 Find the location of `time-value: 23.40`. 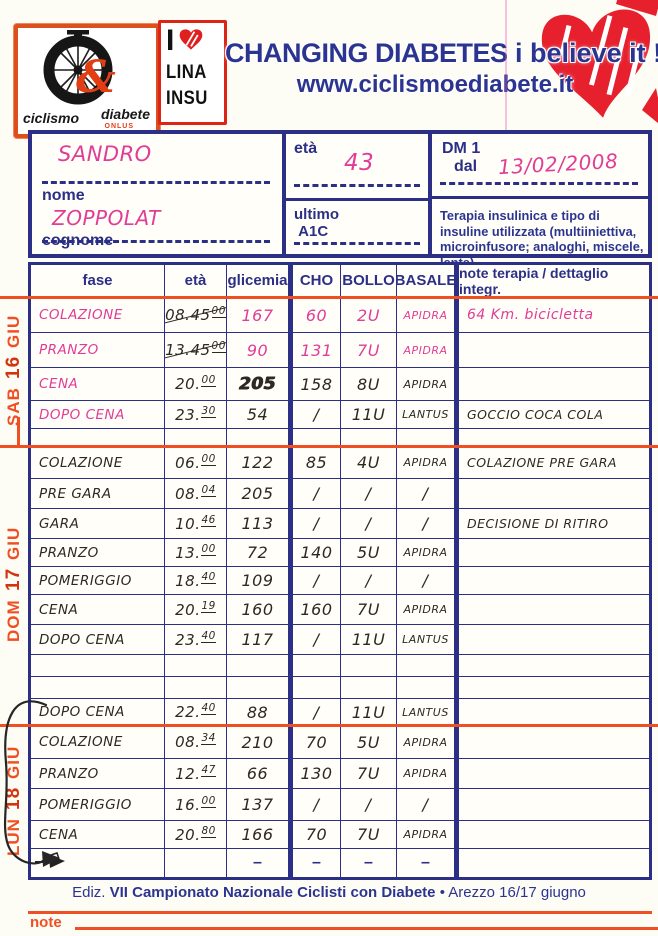

time-value: 23.40 is located at coordinates (195, 639).